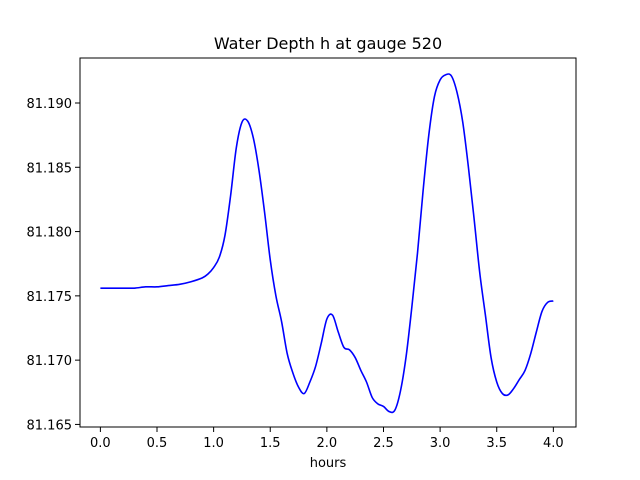  What do you see at coordinates (270, 443) in the screenshot?
I see `x-tick-label: 1.5` at bounding box center [270, 443].